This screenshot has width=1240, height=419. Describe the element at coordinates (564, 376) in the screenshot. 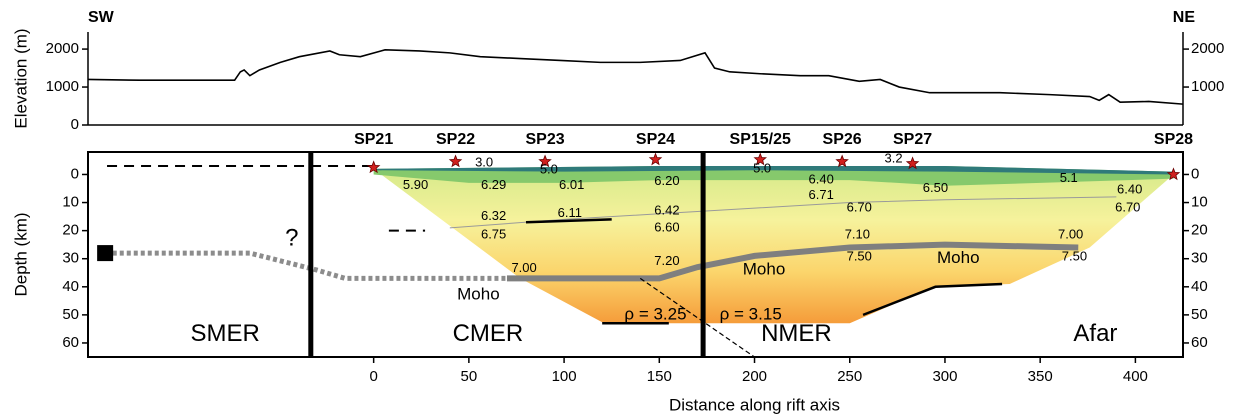

I see `x-tick-label: 100` at that location.